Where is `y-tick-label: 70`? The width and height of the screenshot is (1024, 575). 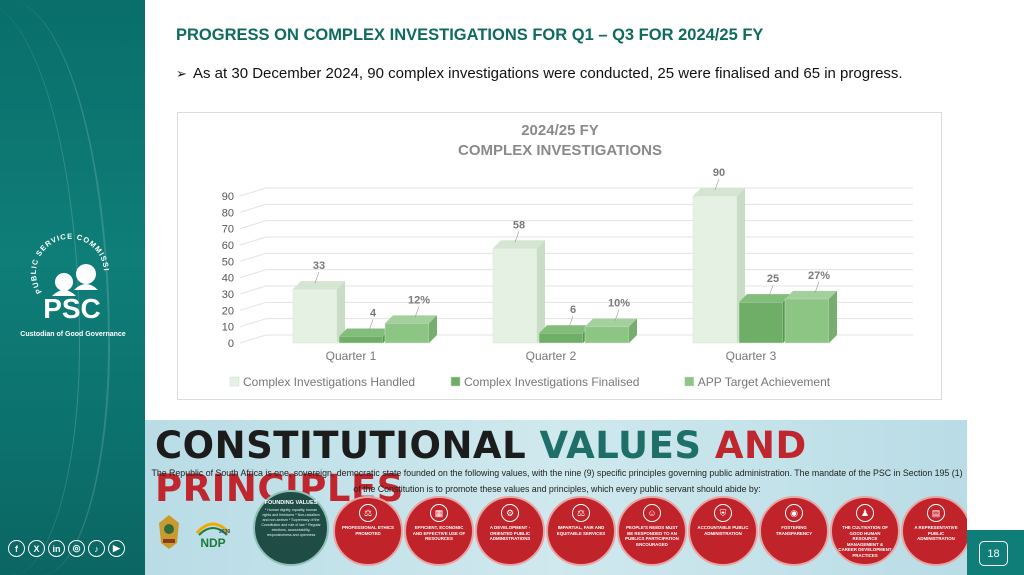
y-tick-label: 70 is located at coordinates (228, 230).